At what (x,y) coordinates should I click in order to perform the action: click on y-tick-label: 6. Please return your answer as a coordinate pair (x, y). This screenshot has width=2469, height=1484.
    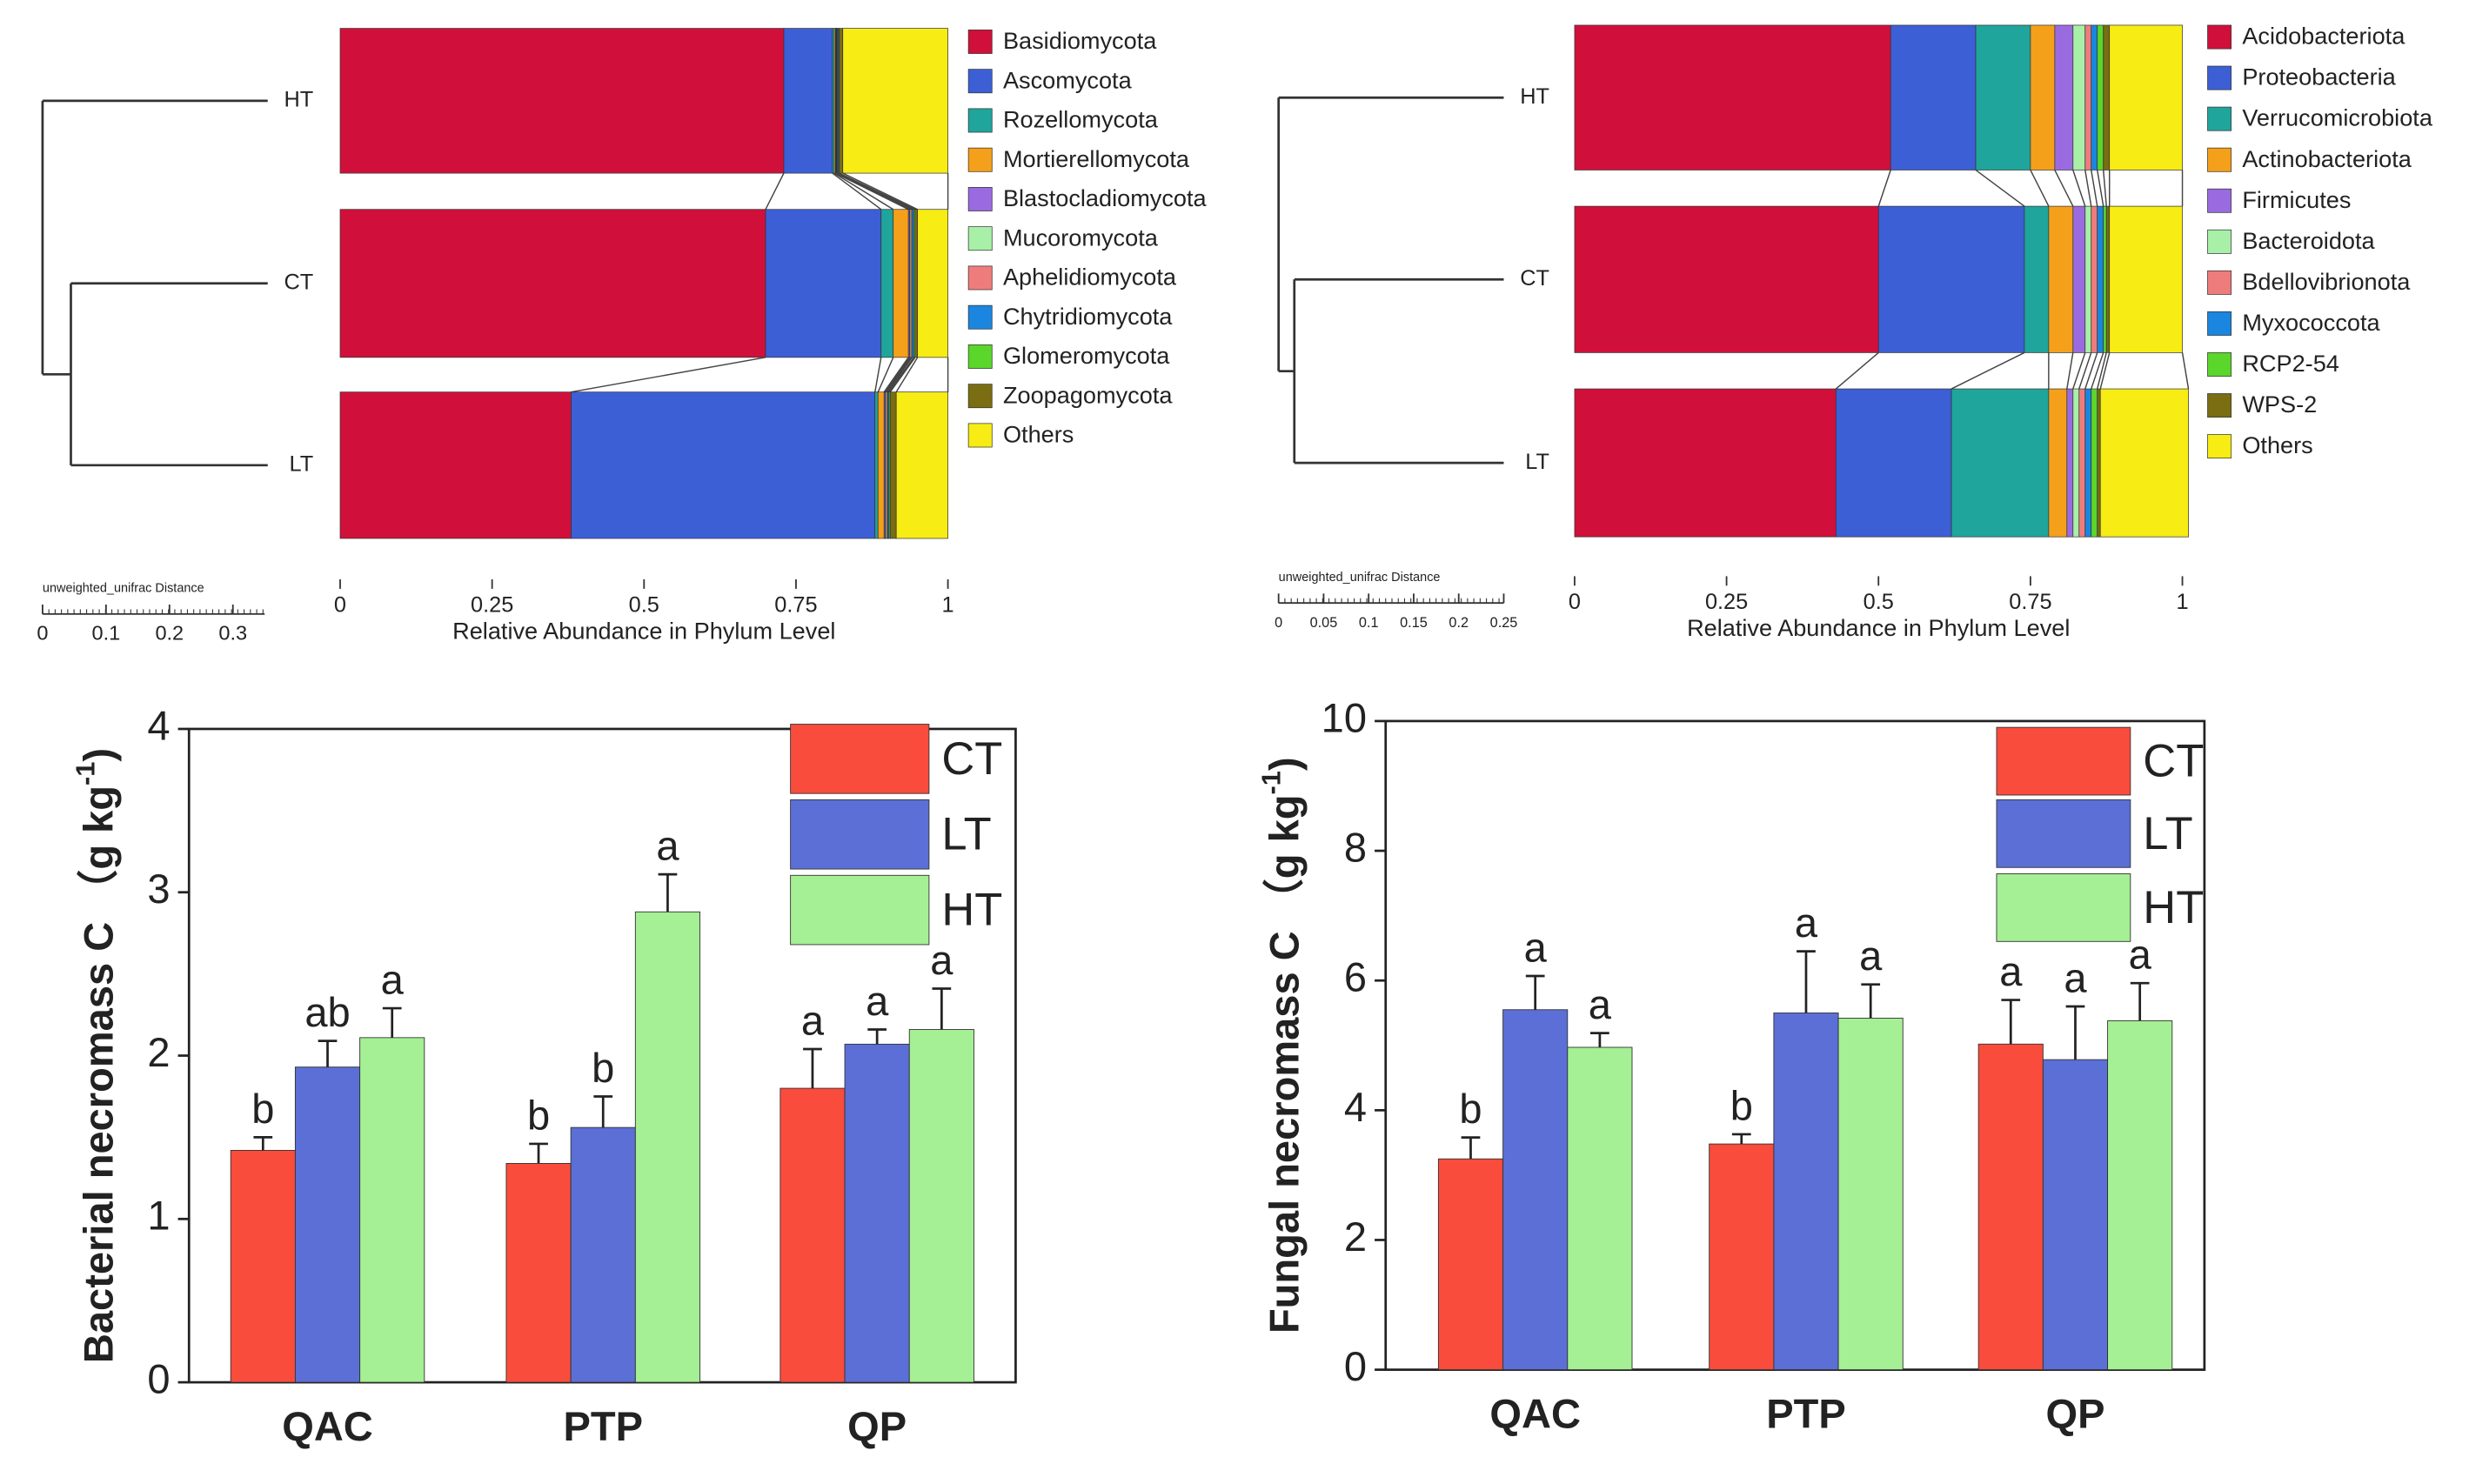
    Looking at the image, I should click on (1355, 977).